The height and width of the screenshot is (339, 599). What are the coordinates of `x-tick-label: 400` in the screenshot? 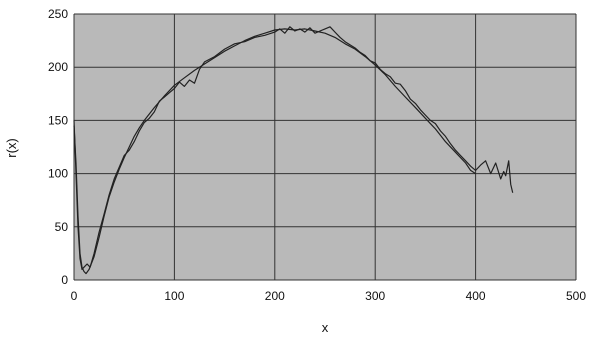 It's located at (476, 296).